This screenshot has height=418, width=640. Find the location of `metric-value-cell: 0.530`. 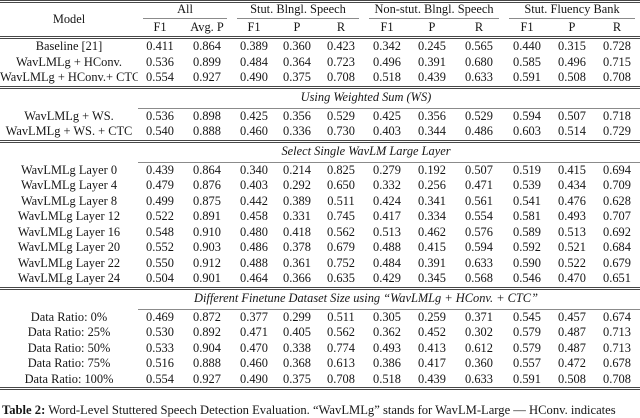

metric-value-cell: 0.530 is located at coordinates (160, 332).